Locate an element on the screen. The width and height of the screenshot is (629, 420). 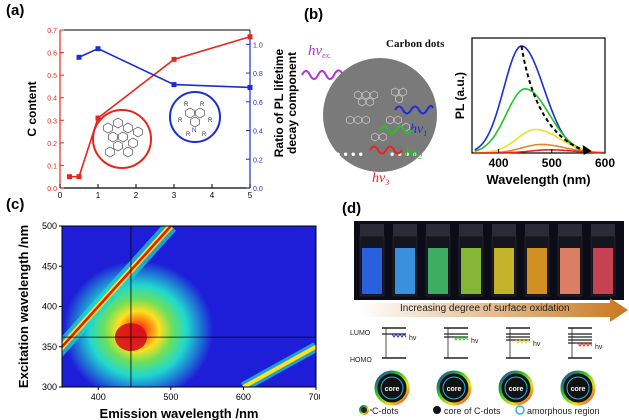
y-axis-title: Excitation wavelength /nm is located at coordinates (23, 306).